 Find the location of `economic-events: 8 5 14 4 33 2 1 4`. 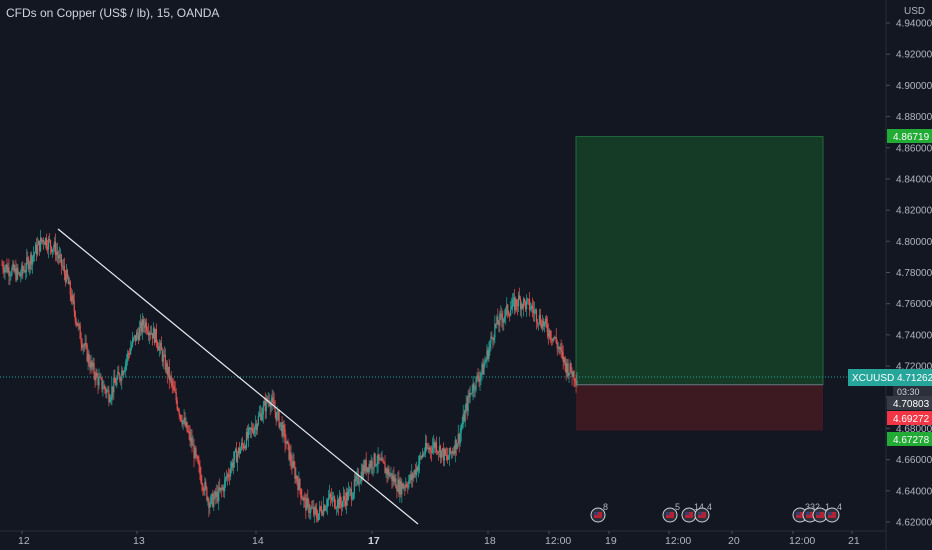

economic-events: 8 5 14 4 33 2 1 4 is located at coordinates (716, 512).